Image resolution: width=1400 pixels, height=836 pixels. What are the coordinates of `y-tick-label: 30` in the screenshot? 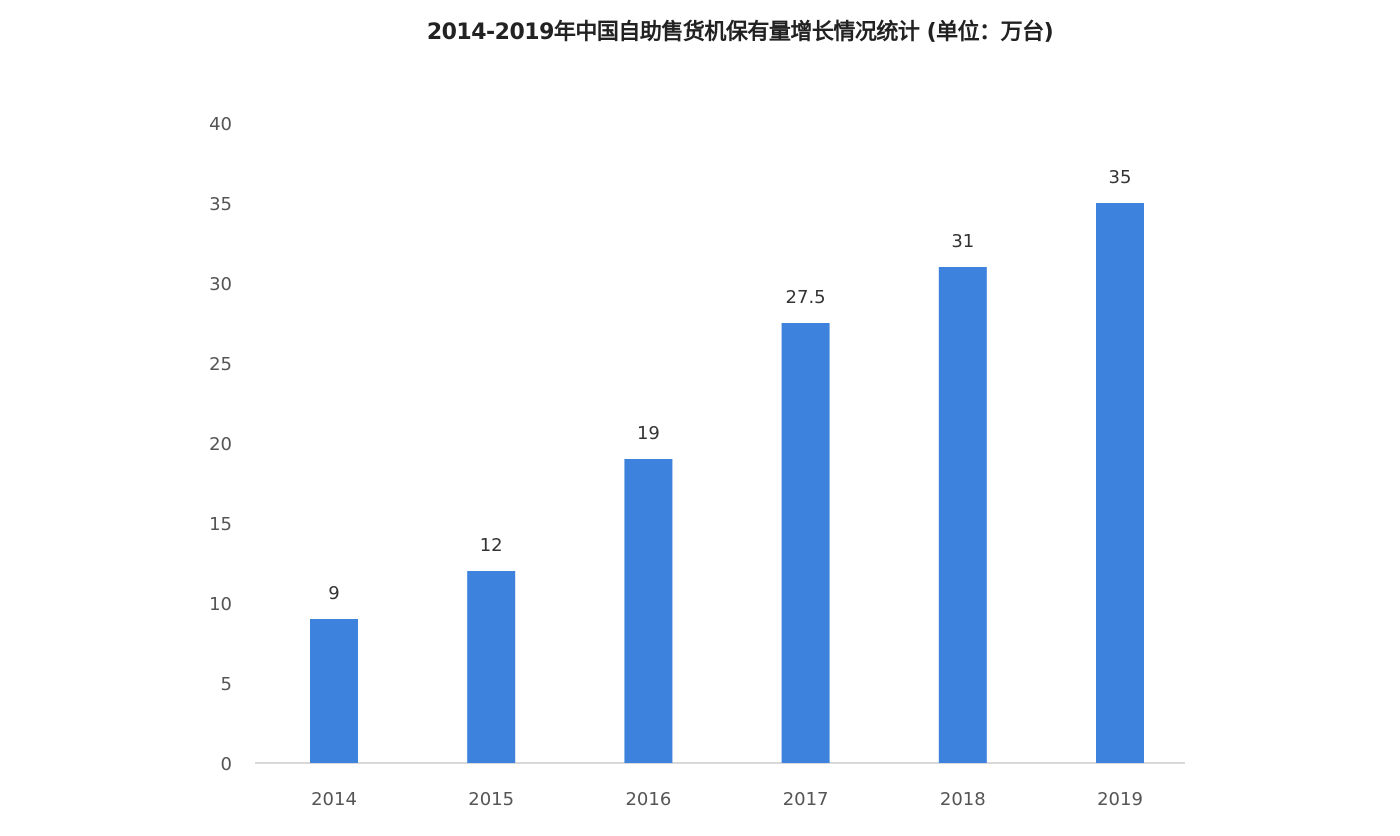 It's located at (220, 284).